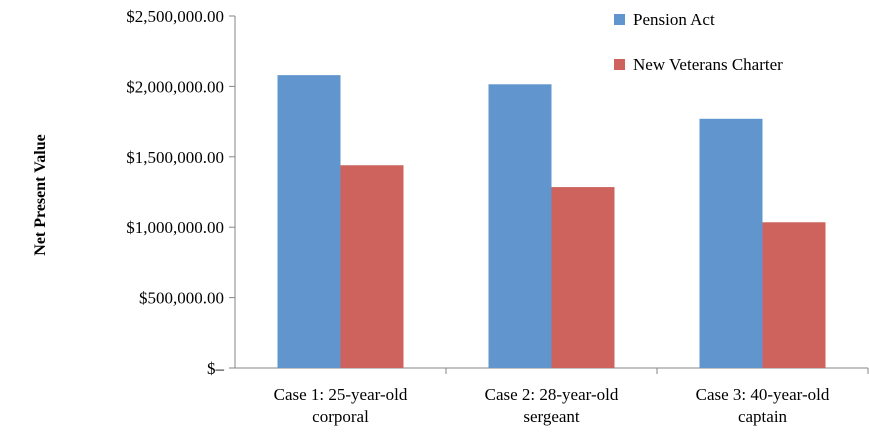 The height and width of the screenshot is (442, 869). I want to click on legend-label: Pension Act, so click(674, 19).